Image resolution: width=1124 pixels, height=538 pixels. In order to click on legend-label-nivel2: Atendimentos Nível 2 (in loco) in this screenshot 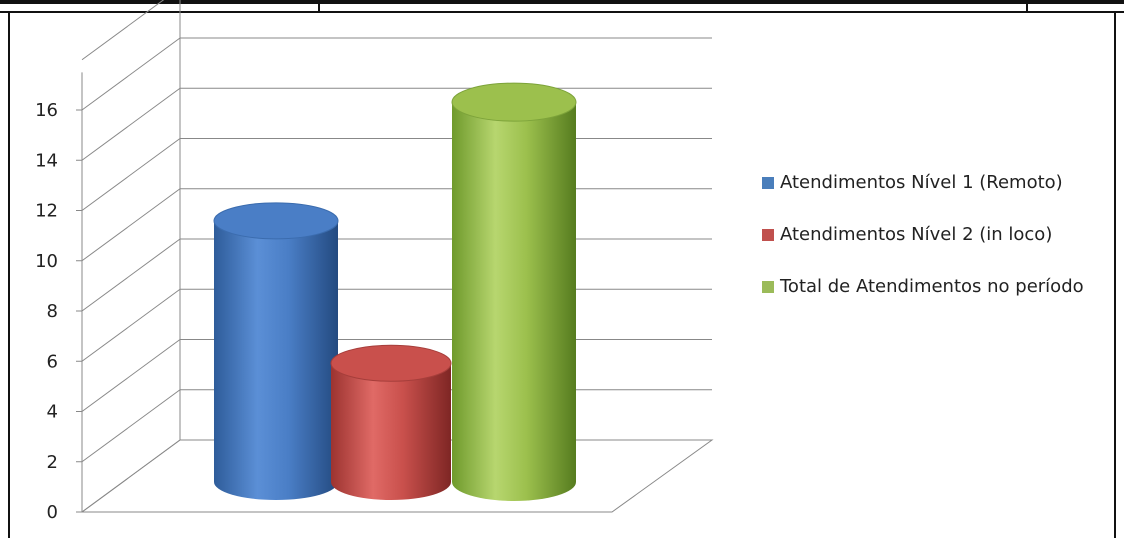, I will do `click(916, 234)`.